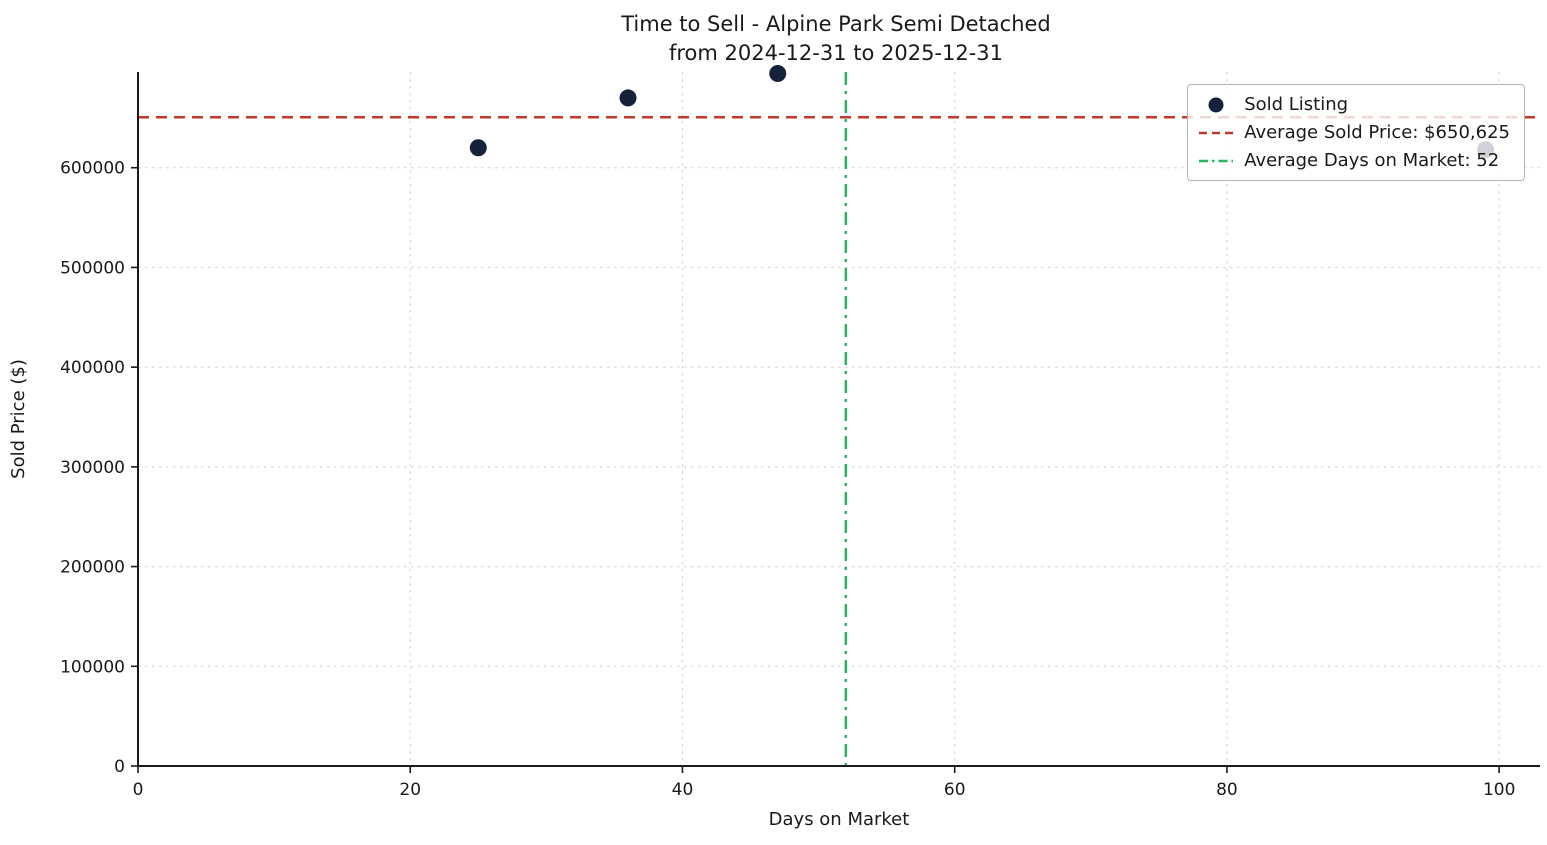 The height and width of the screenshot is (845, 1547). What do you see at coordinates (683, 790) in the screenshot?
I see `x-tick-label: 40` at bounding box center [683, 790].